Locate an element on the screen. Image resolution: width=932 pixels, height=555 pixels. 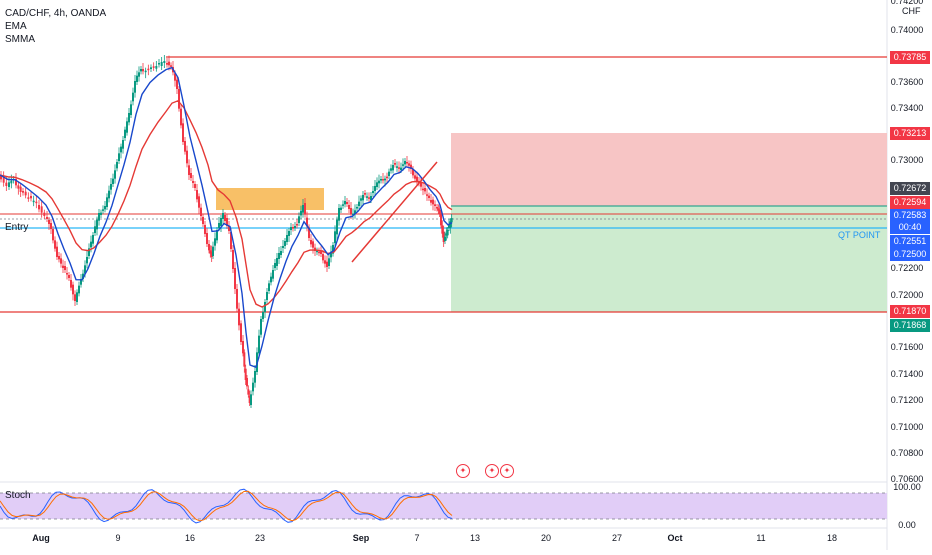
stoch-tick-label: 100.00 is located at coordinates (907, 487).